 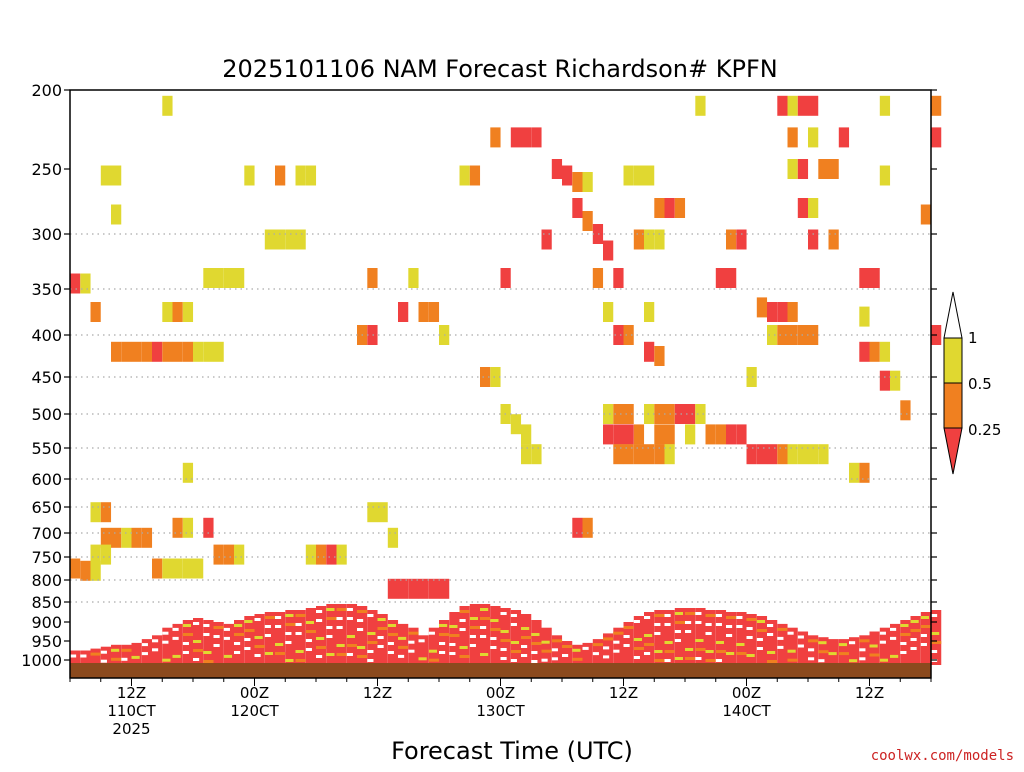 I want to click on y-tick-label: 300, so click(x=46, y=234).